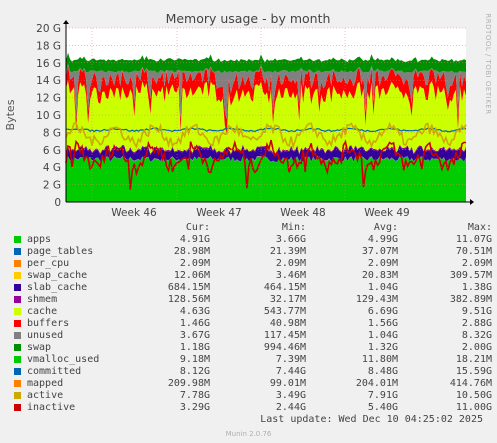 The image size is (497, 443). I want to click on y-ticks: 0 2 G 4 G 6 G 8 G 10 G 12 G 14 G 16 G 18 G 20 G, so click(48, 116).